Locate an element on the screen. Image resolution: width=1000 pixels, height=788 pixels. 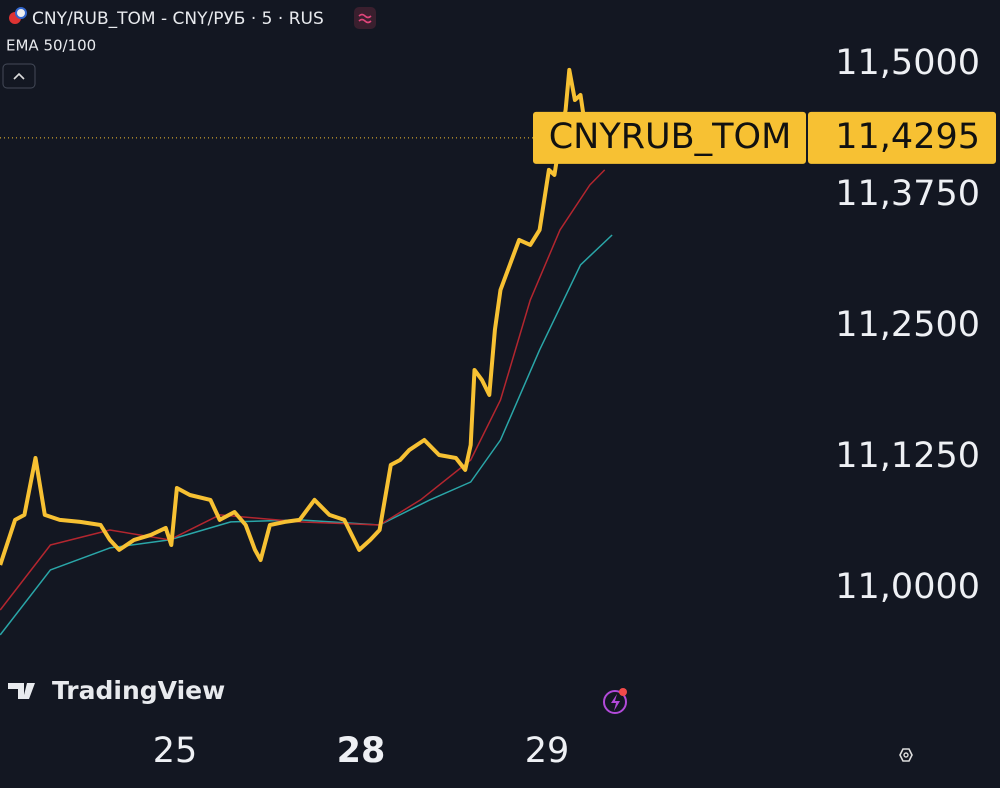
collapse-button is located at coordinates (19, 76).